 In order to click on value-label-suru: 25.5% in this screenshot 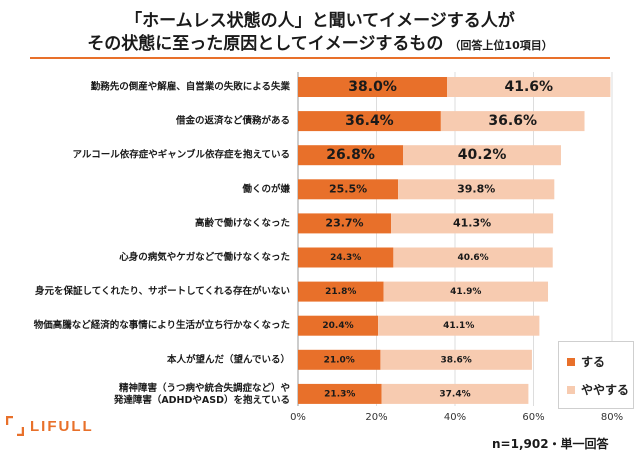, I will do `click(348, 188)`.